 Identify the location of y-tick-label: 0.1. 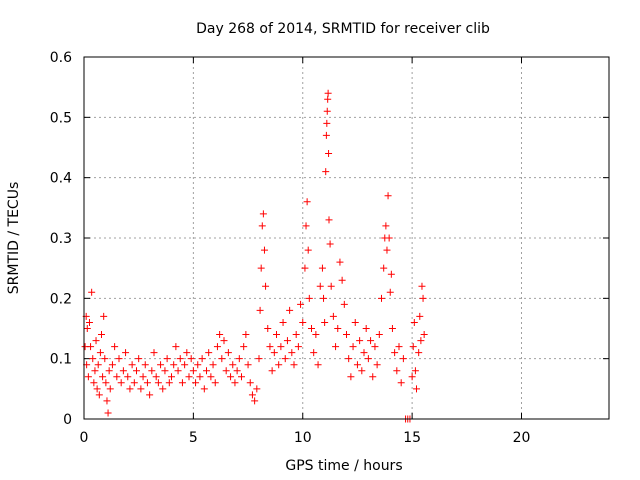
(61, 360).